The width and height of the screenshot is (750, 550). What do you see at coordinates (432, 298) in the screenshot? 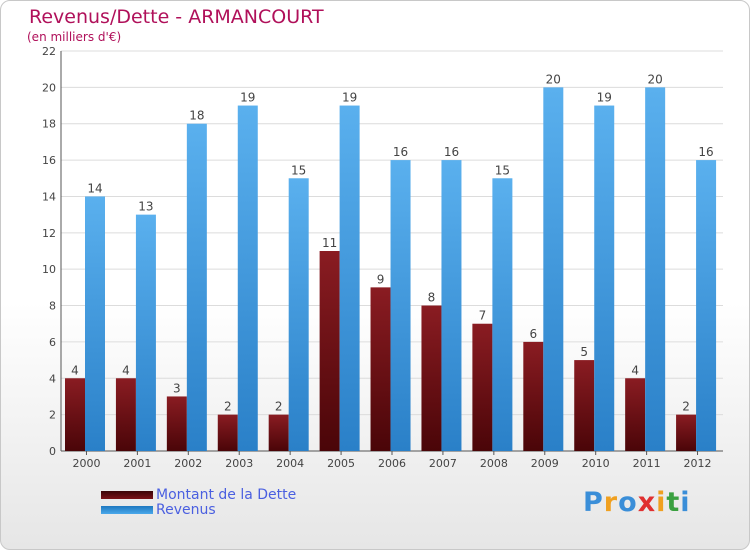
I see `data-label: 8` at bounding box center [432, 298].